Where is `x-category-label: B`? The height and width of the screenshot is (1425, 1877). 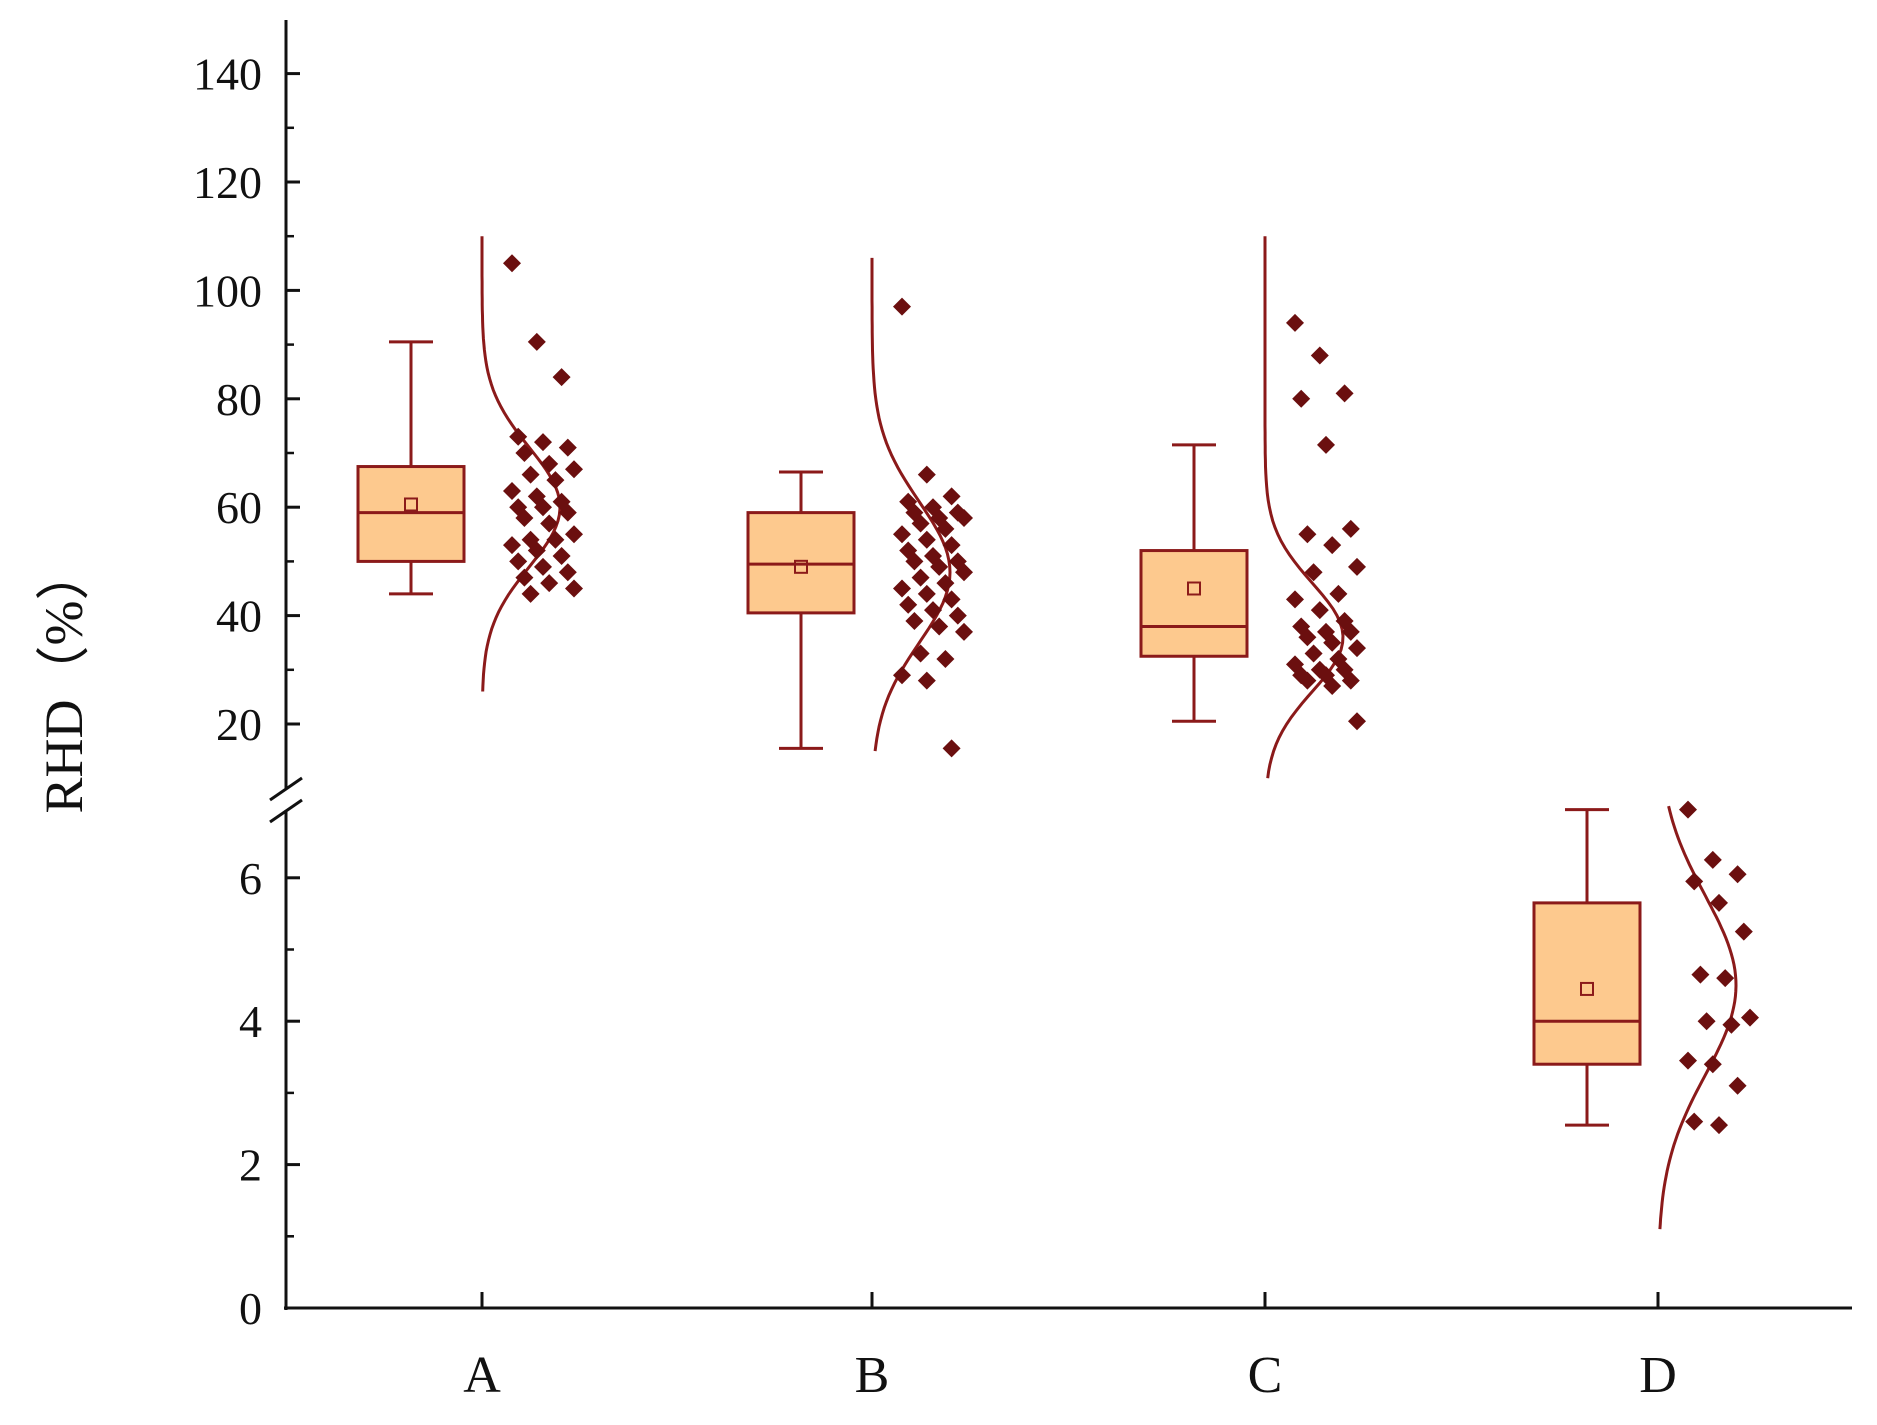 x-category-label: B is located at coordinates (872, 1375).